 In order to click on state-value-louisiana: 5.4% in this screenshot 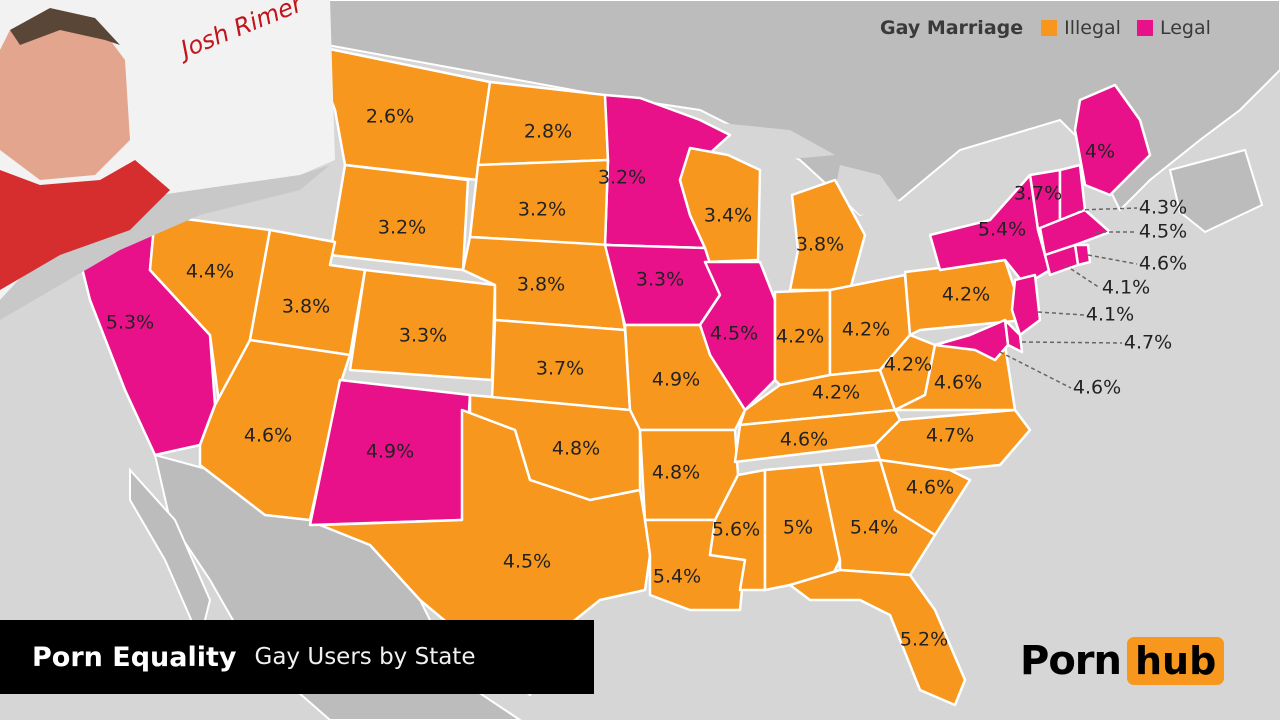, I will do `click(677, 577)`.